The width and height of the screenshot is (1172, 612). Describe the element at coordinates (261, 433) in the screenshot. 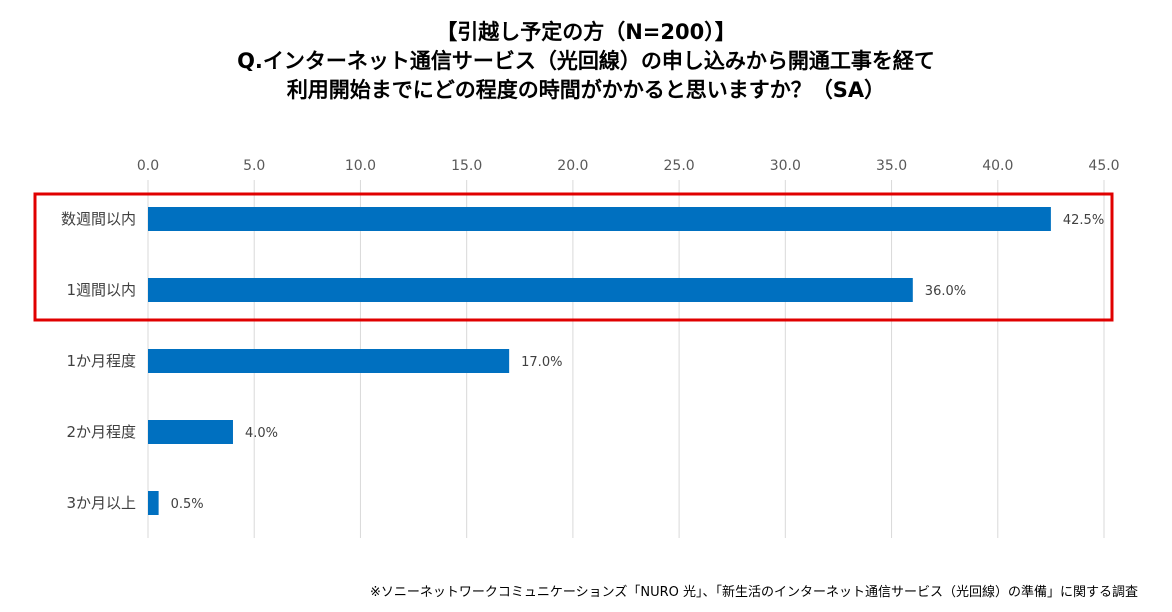

I see `data-label: 4.0%` at that location.